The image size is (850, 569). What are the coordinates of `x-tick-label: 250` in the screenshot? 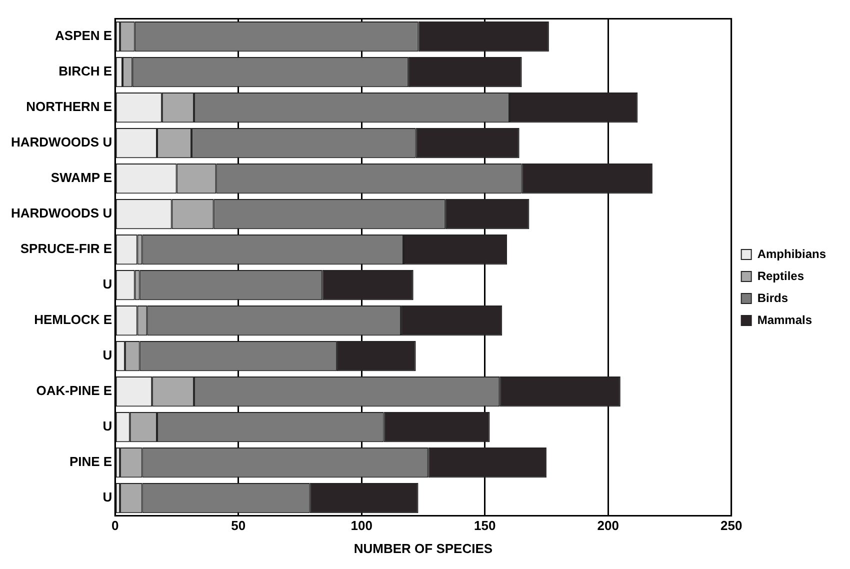 It's located at (731, 526).